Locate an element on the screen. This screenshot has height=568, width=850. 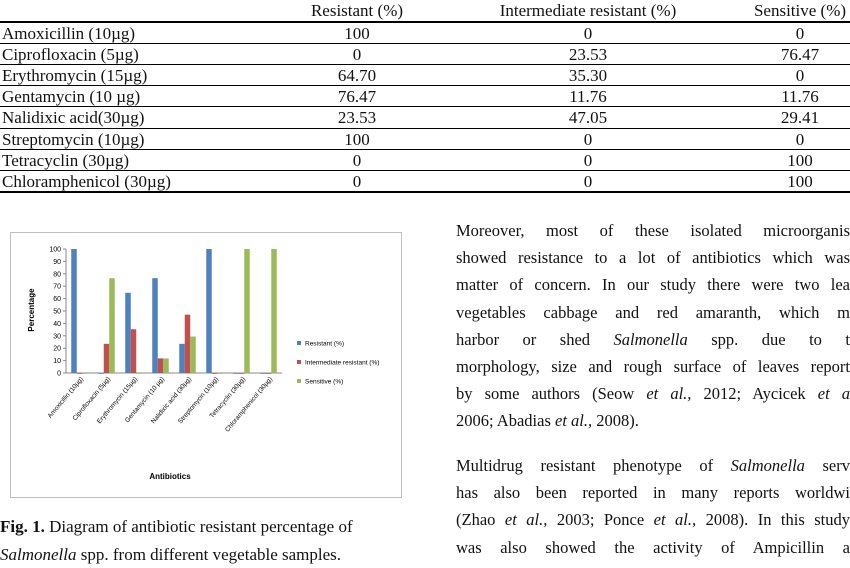
row-label: Nalidixic acid(30µg) is located at coordinates (73, 118).